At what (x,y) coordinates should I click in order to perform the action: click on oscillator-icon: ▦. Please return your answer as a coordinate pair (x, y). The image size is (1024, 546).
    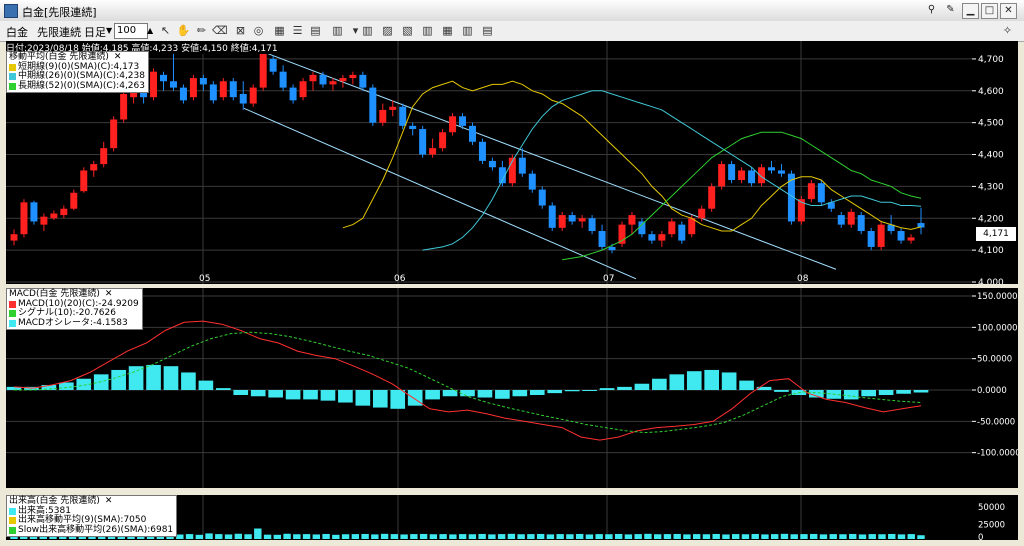
    Looking at the image, I should click on (447, 30).